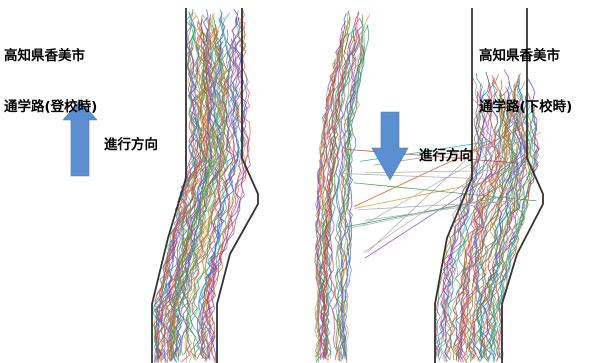  I want to click on right-title: 高知県香美市 通学路(下校時), so click(525, 82).